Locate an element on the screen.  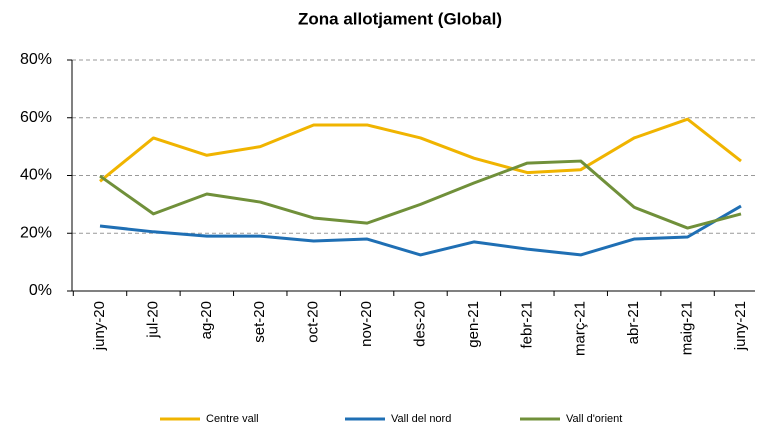
x-tick-label: ag-20 is located at coordinates (206, 320).